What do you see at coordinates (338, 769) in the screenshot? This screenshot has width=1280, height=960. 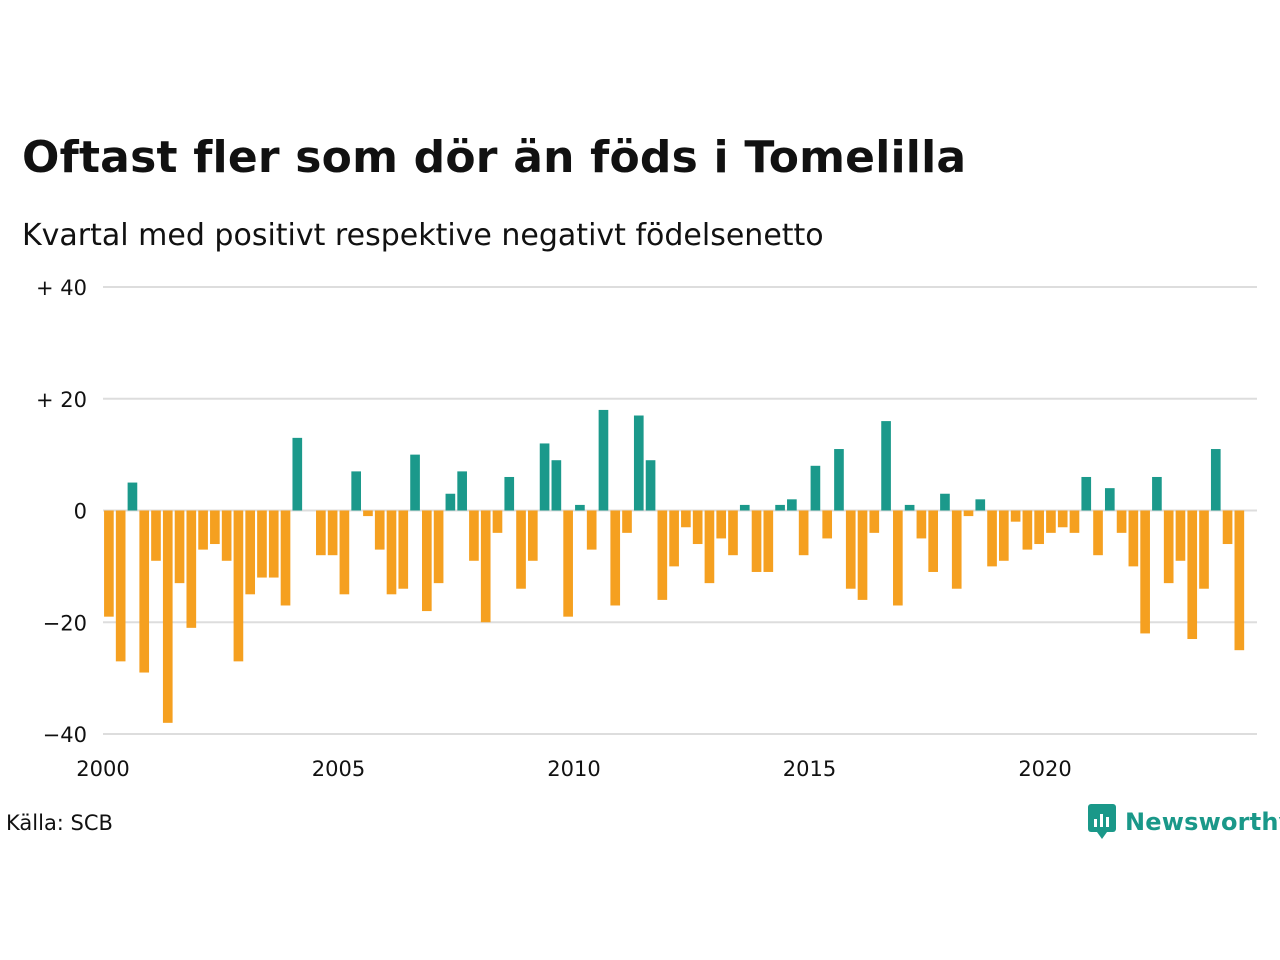 I see `x-tick-label: 2005` at bounding box center [338, 769].